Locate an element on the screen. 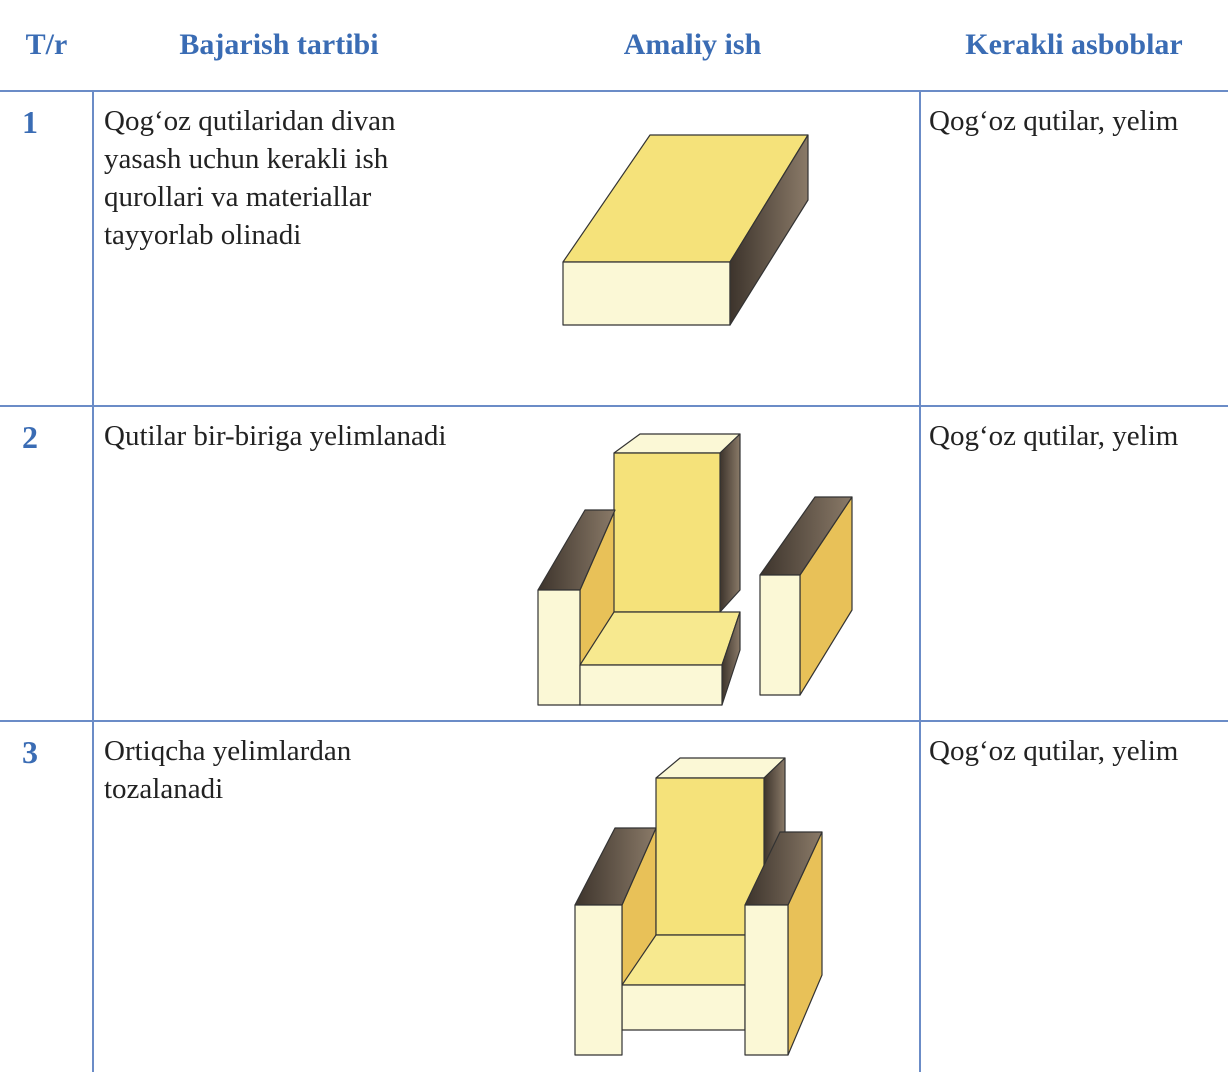 Image resolution: width=1228 pixels, height=1073 pixels. header-cell: Kerakli asboblar is located at coordinates (1074, 44).